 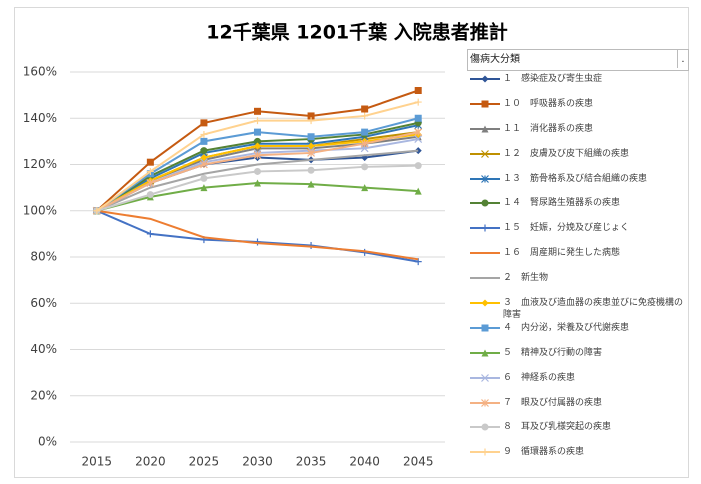 What do you see at coordinates (257, 462) in the screenshot?
I see `x-tick-label: 2030` at bounding box center [257, 462].